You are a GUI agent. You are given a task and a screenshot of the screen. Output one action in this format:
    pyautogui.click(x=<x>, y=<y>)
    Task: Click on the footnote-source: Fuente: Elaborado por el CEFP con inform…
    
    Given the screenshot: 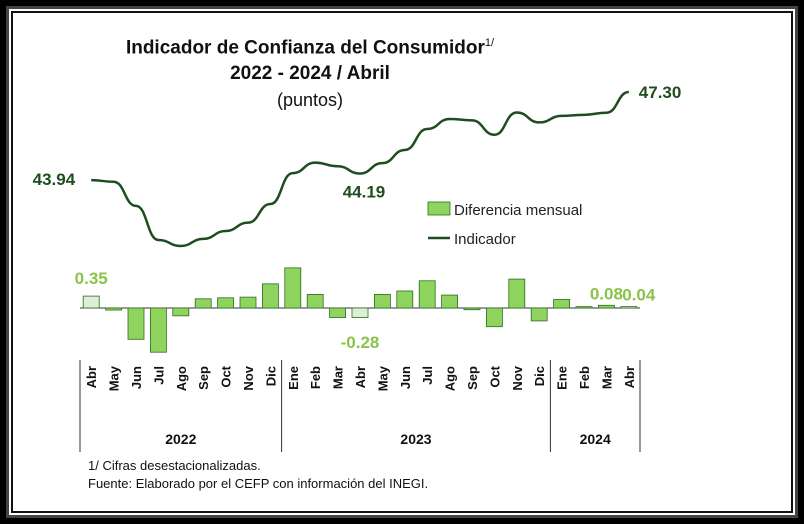 What is the action you would take?
    pyautogui.click(x=258, y=483)
    